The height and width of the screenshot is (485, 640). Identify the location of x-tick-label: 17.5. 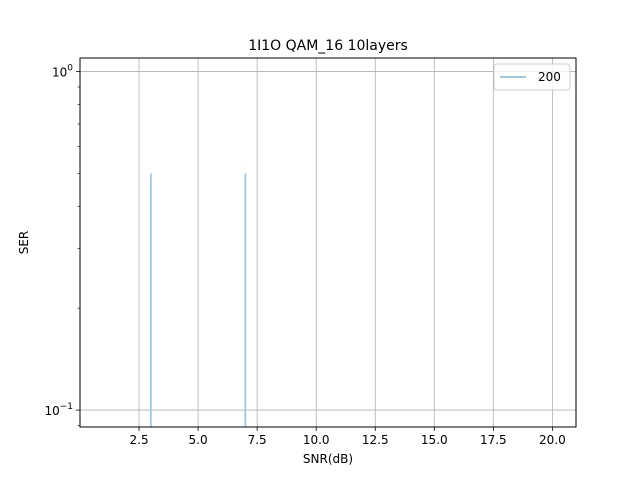
(493, 440).